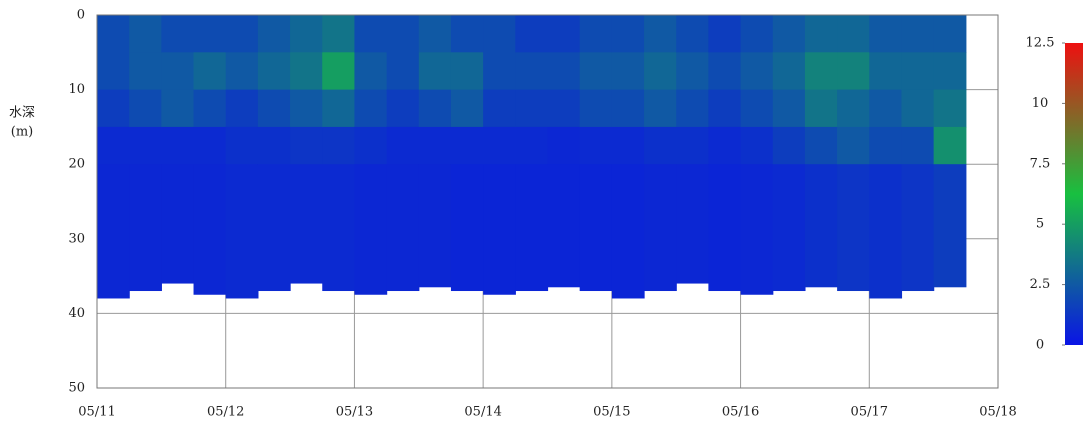 The image size is (1089, 428). What do you see at coordinates (1040, 345) in the screenshot?
I see `colorbar-tick-label: 0` at bounding box center [1040, 345].